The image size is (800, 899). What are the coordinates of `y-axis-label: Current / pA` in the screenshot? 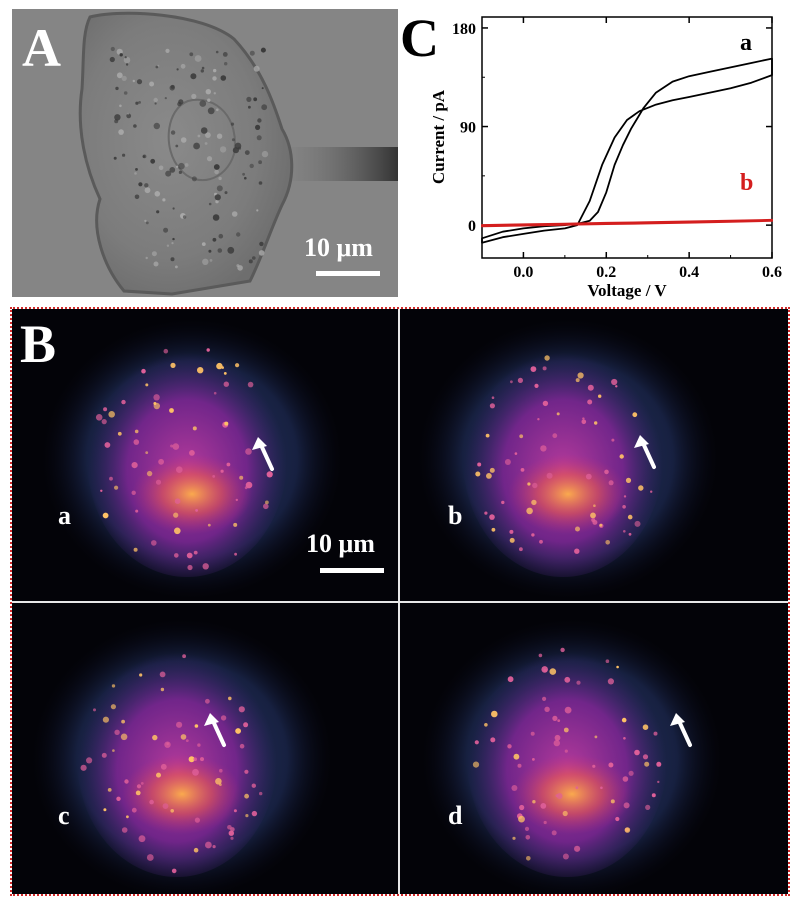 It's located at (438, 136).